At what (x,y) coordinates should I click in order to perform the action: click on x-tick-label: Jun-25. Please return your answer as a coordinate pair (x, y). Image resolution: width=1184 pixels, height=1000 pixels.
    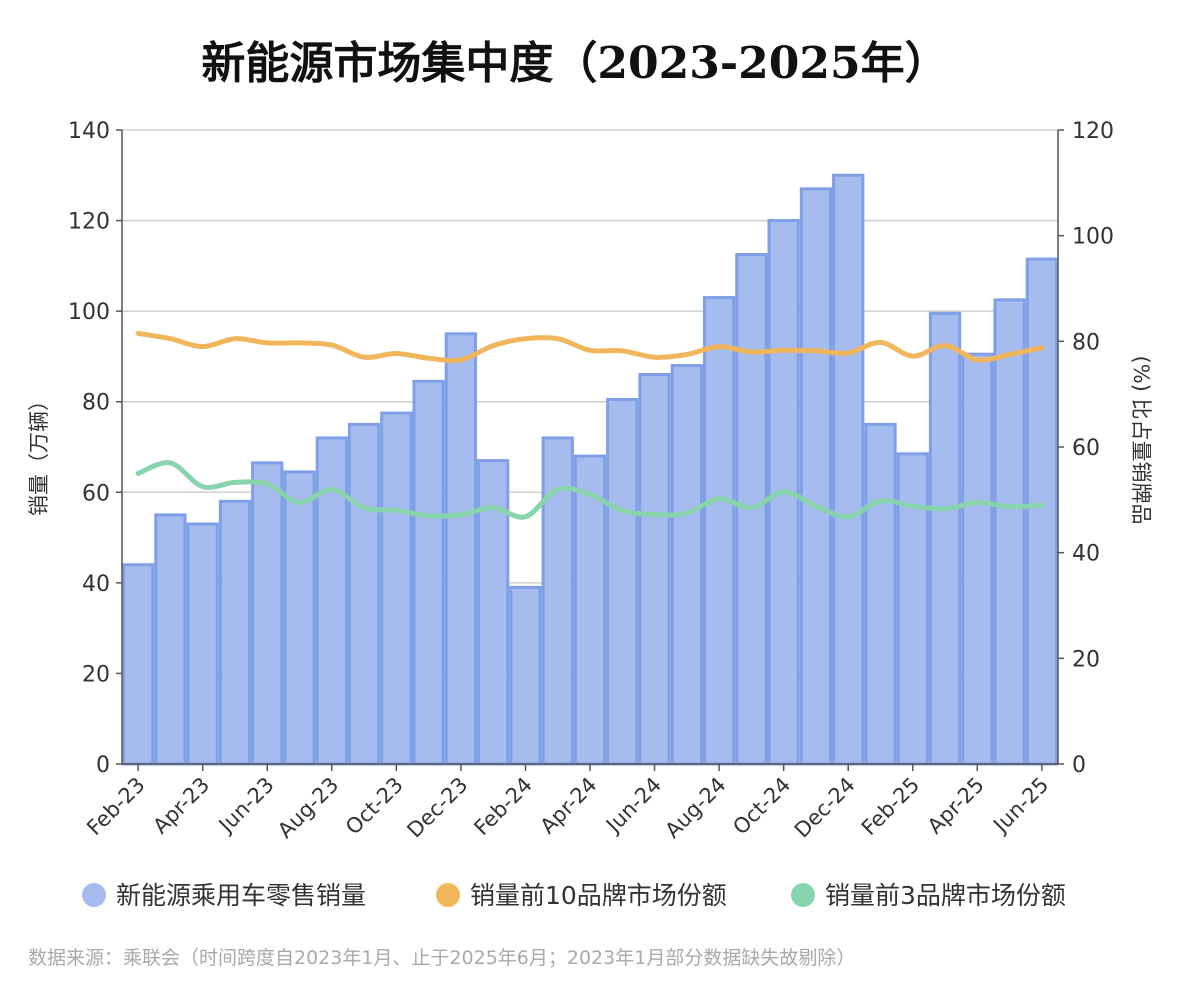
    Looking at the image, I should click on (1021, 806).